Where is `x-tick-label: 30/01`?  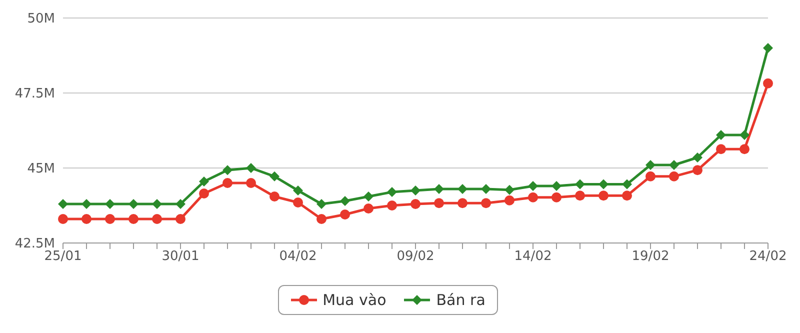
x-tick-label: 30/01 is located at coordinates (181, 256).